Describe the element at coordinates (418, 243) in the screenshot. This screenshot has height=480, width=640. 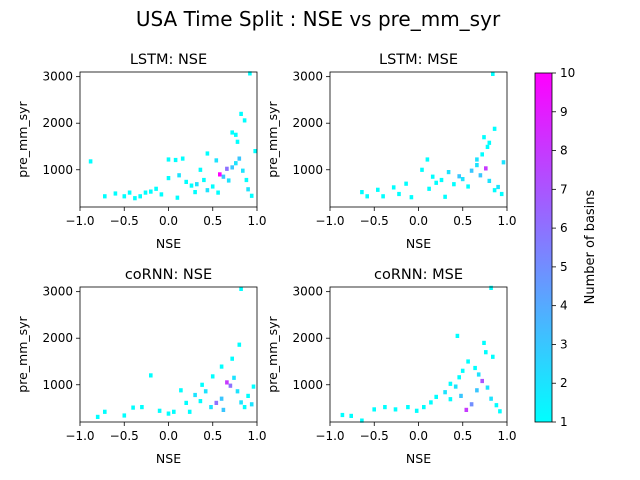
I see `x-axis-label: NSE` at that location.